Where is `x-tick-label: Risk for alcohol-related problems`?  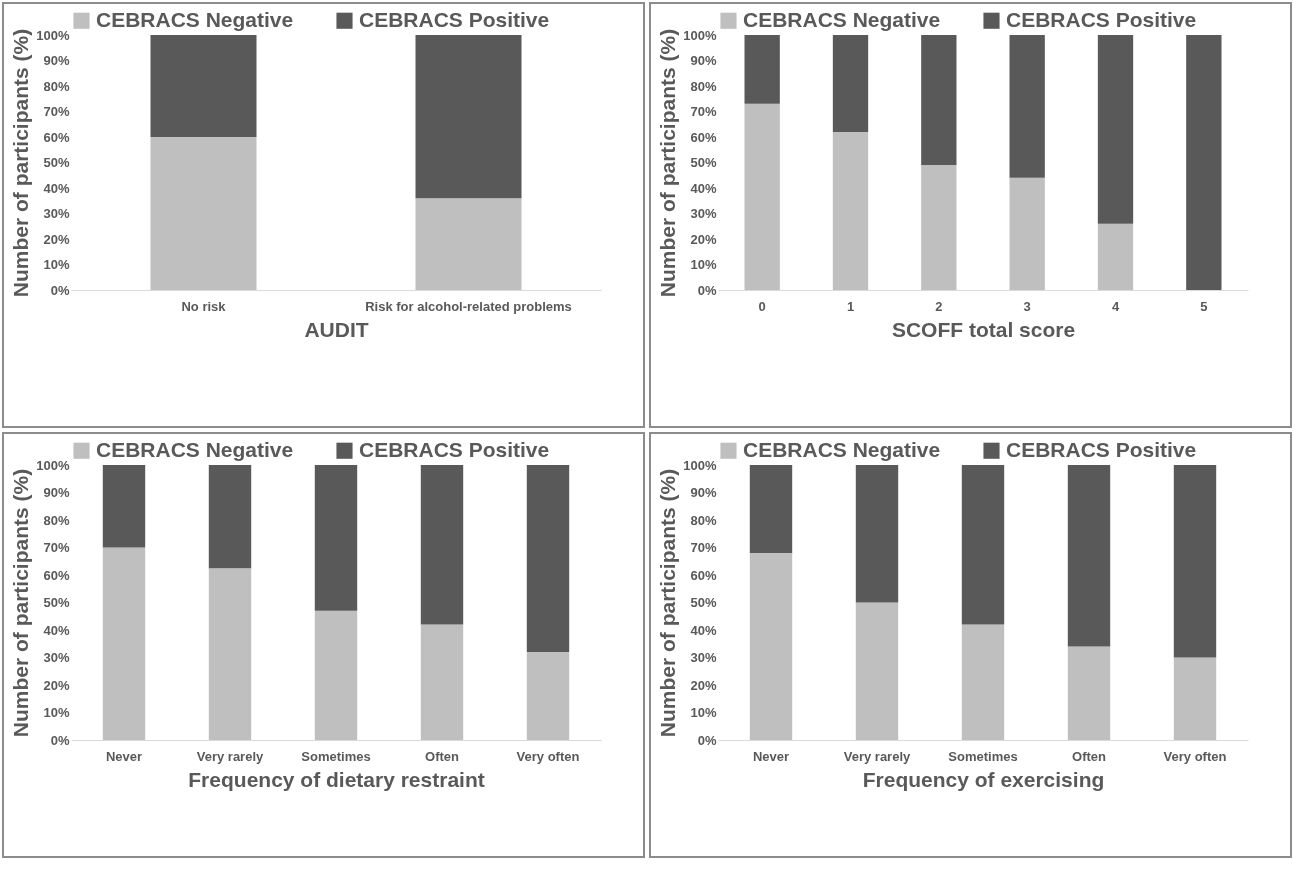 x-tick-label: Risk for alcohol-related problems is located at coordinates (468, 306).